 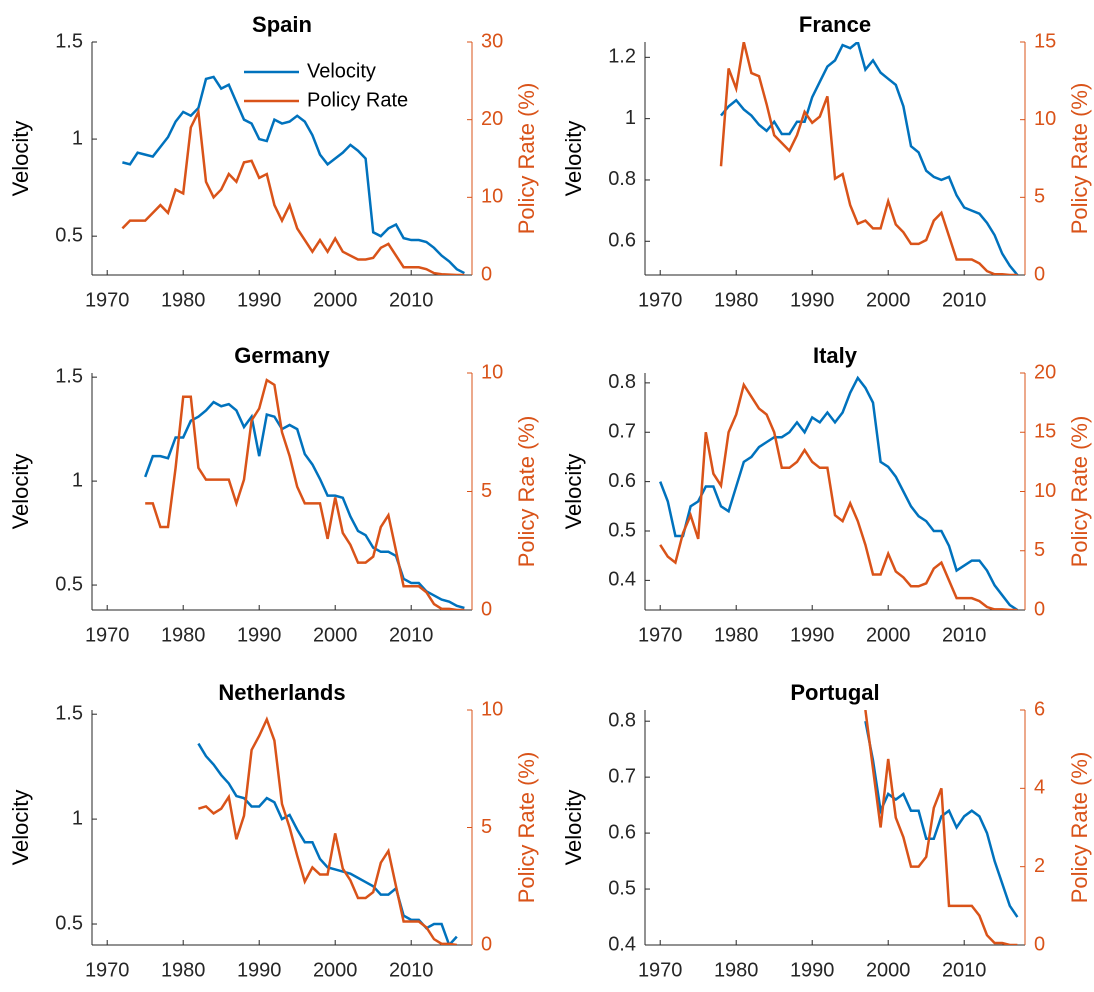 I want to click on legend-label: Velocity, so click(x=341, y=71).